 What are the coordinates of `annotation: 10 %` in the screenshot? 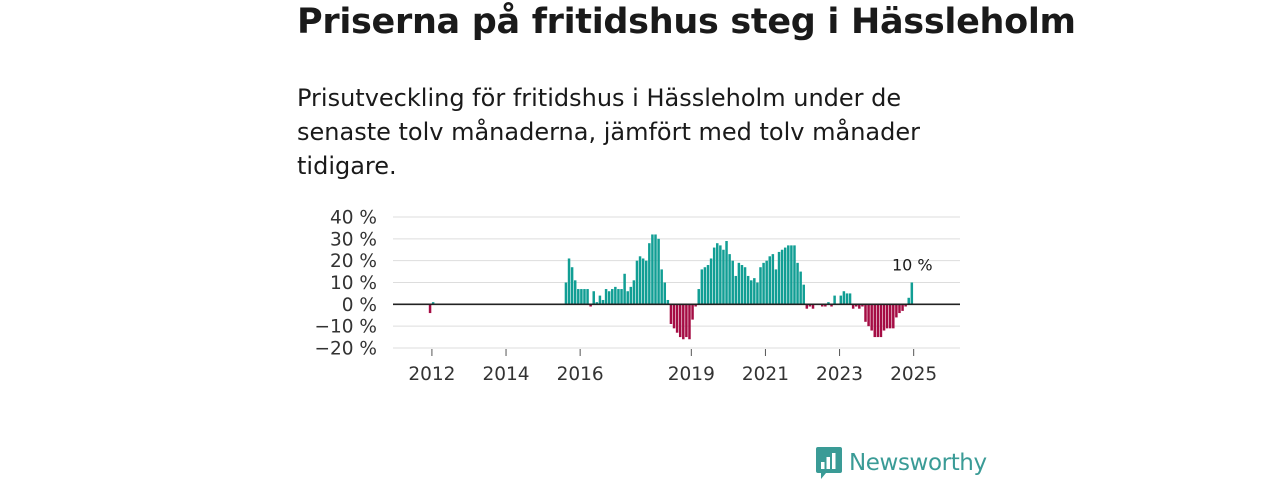 It's located at (912, 265).